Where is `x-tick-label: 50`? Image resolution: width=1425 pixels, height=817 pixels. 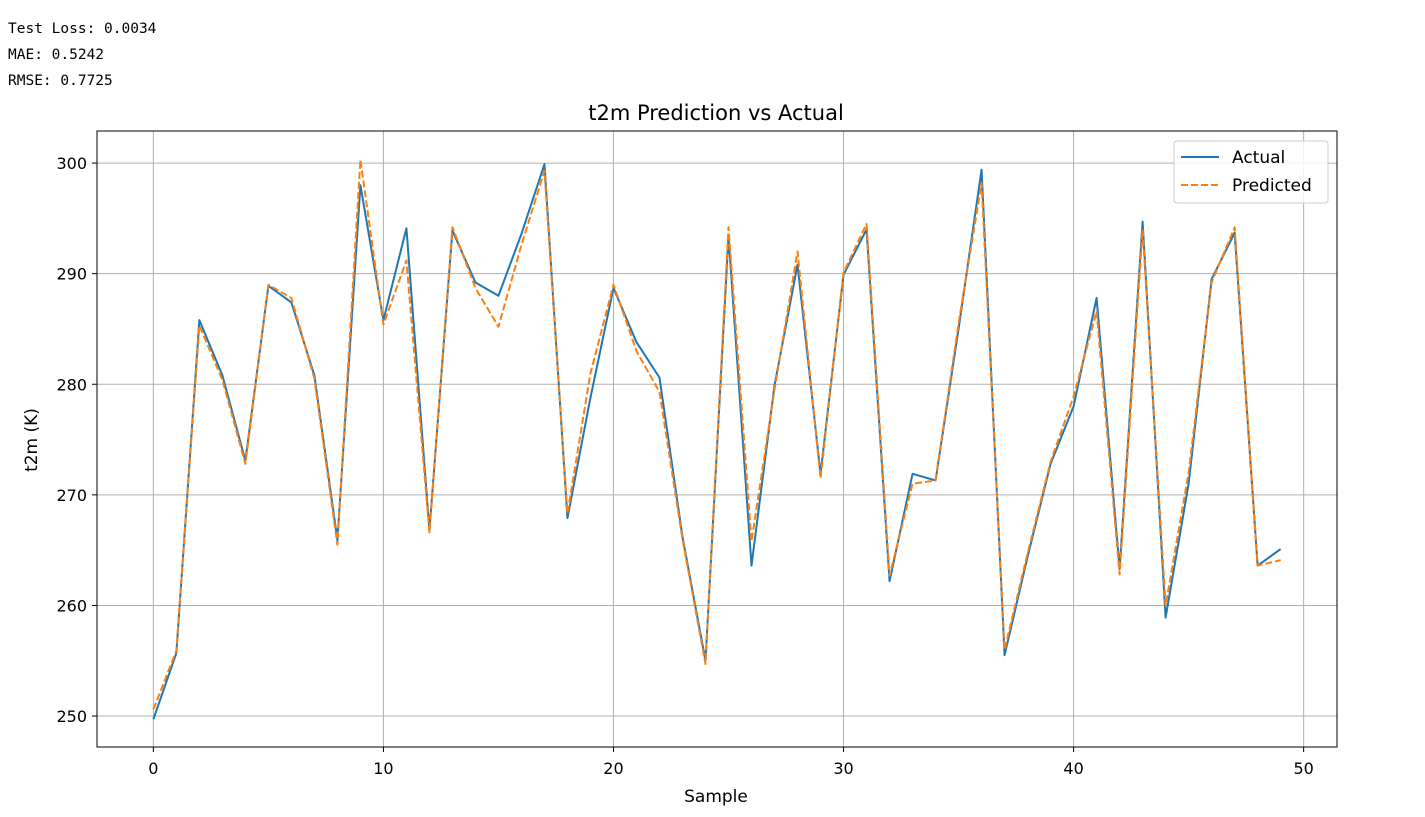
x-tick-label: 50 is located at coordinates (1303, 768).